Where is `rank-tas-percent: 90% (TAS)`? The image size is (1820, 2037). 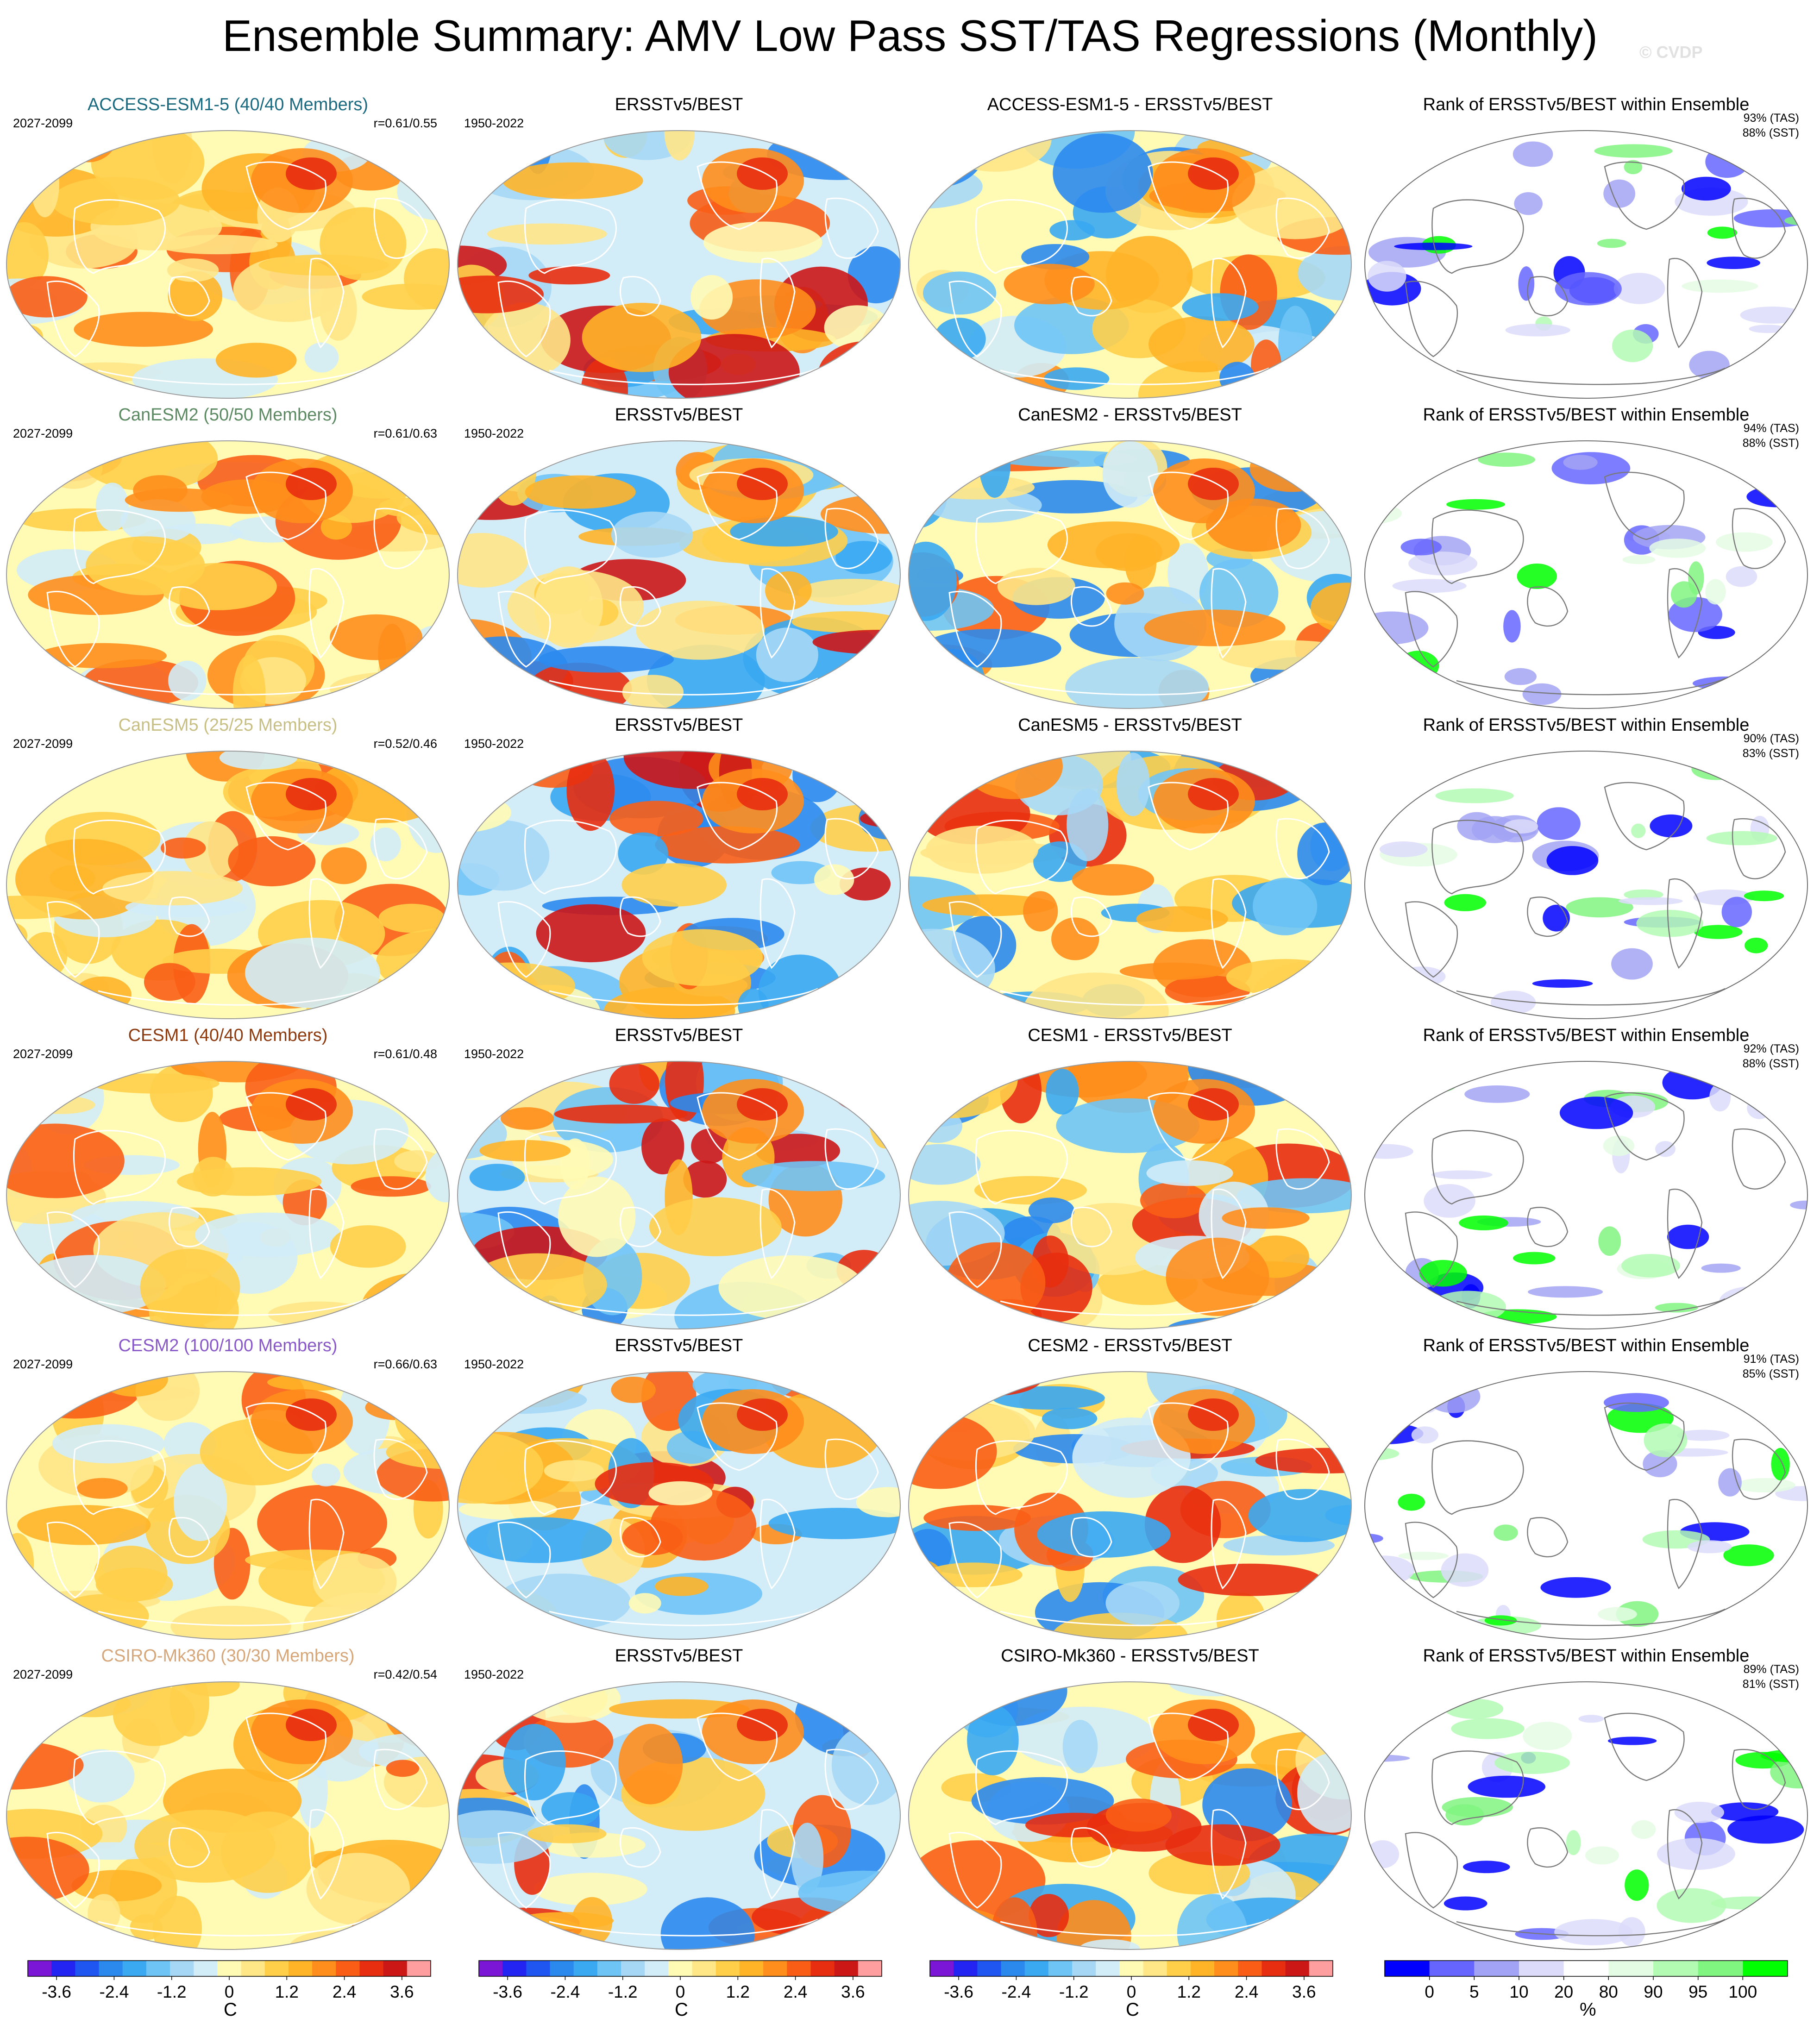 rank-tas-percent: 90% (TAS) is located at coordinates (1771, 738).